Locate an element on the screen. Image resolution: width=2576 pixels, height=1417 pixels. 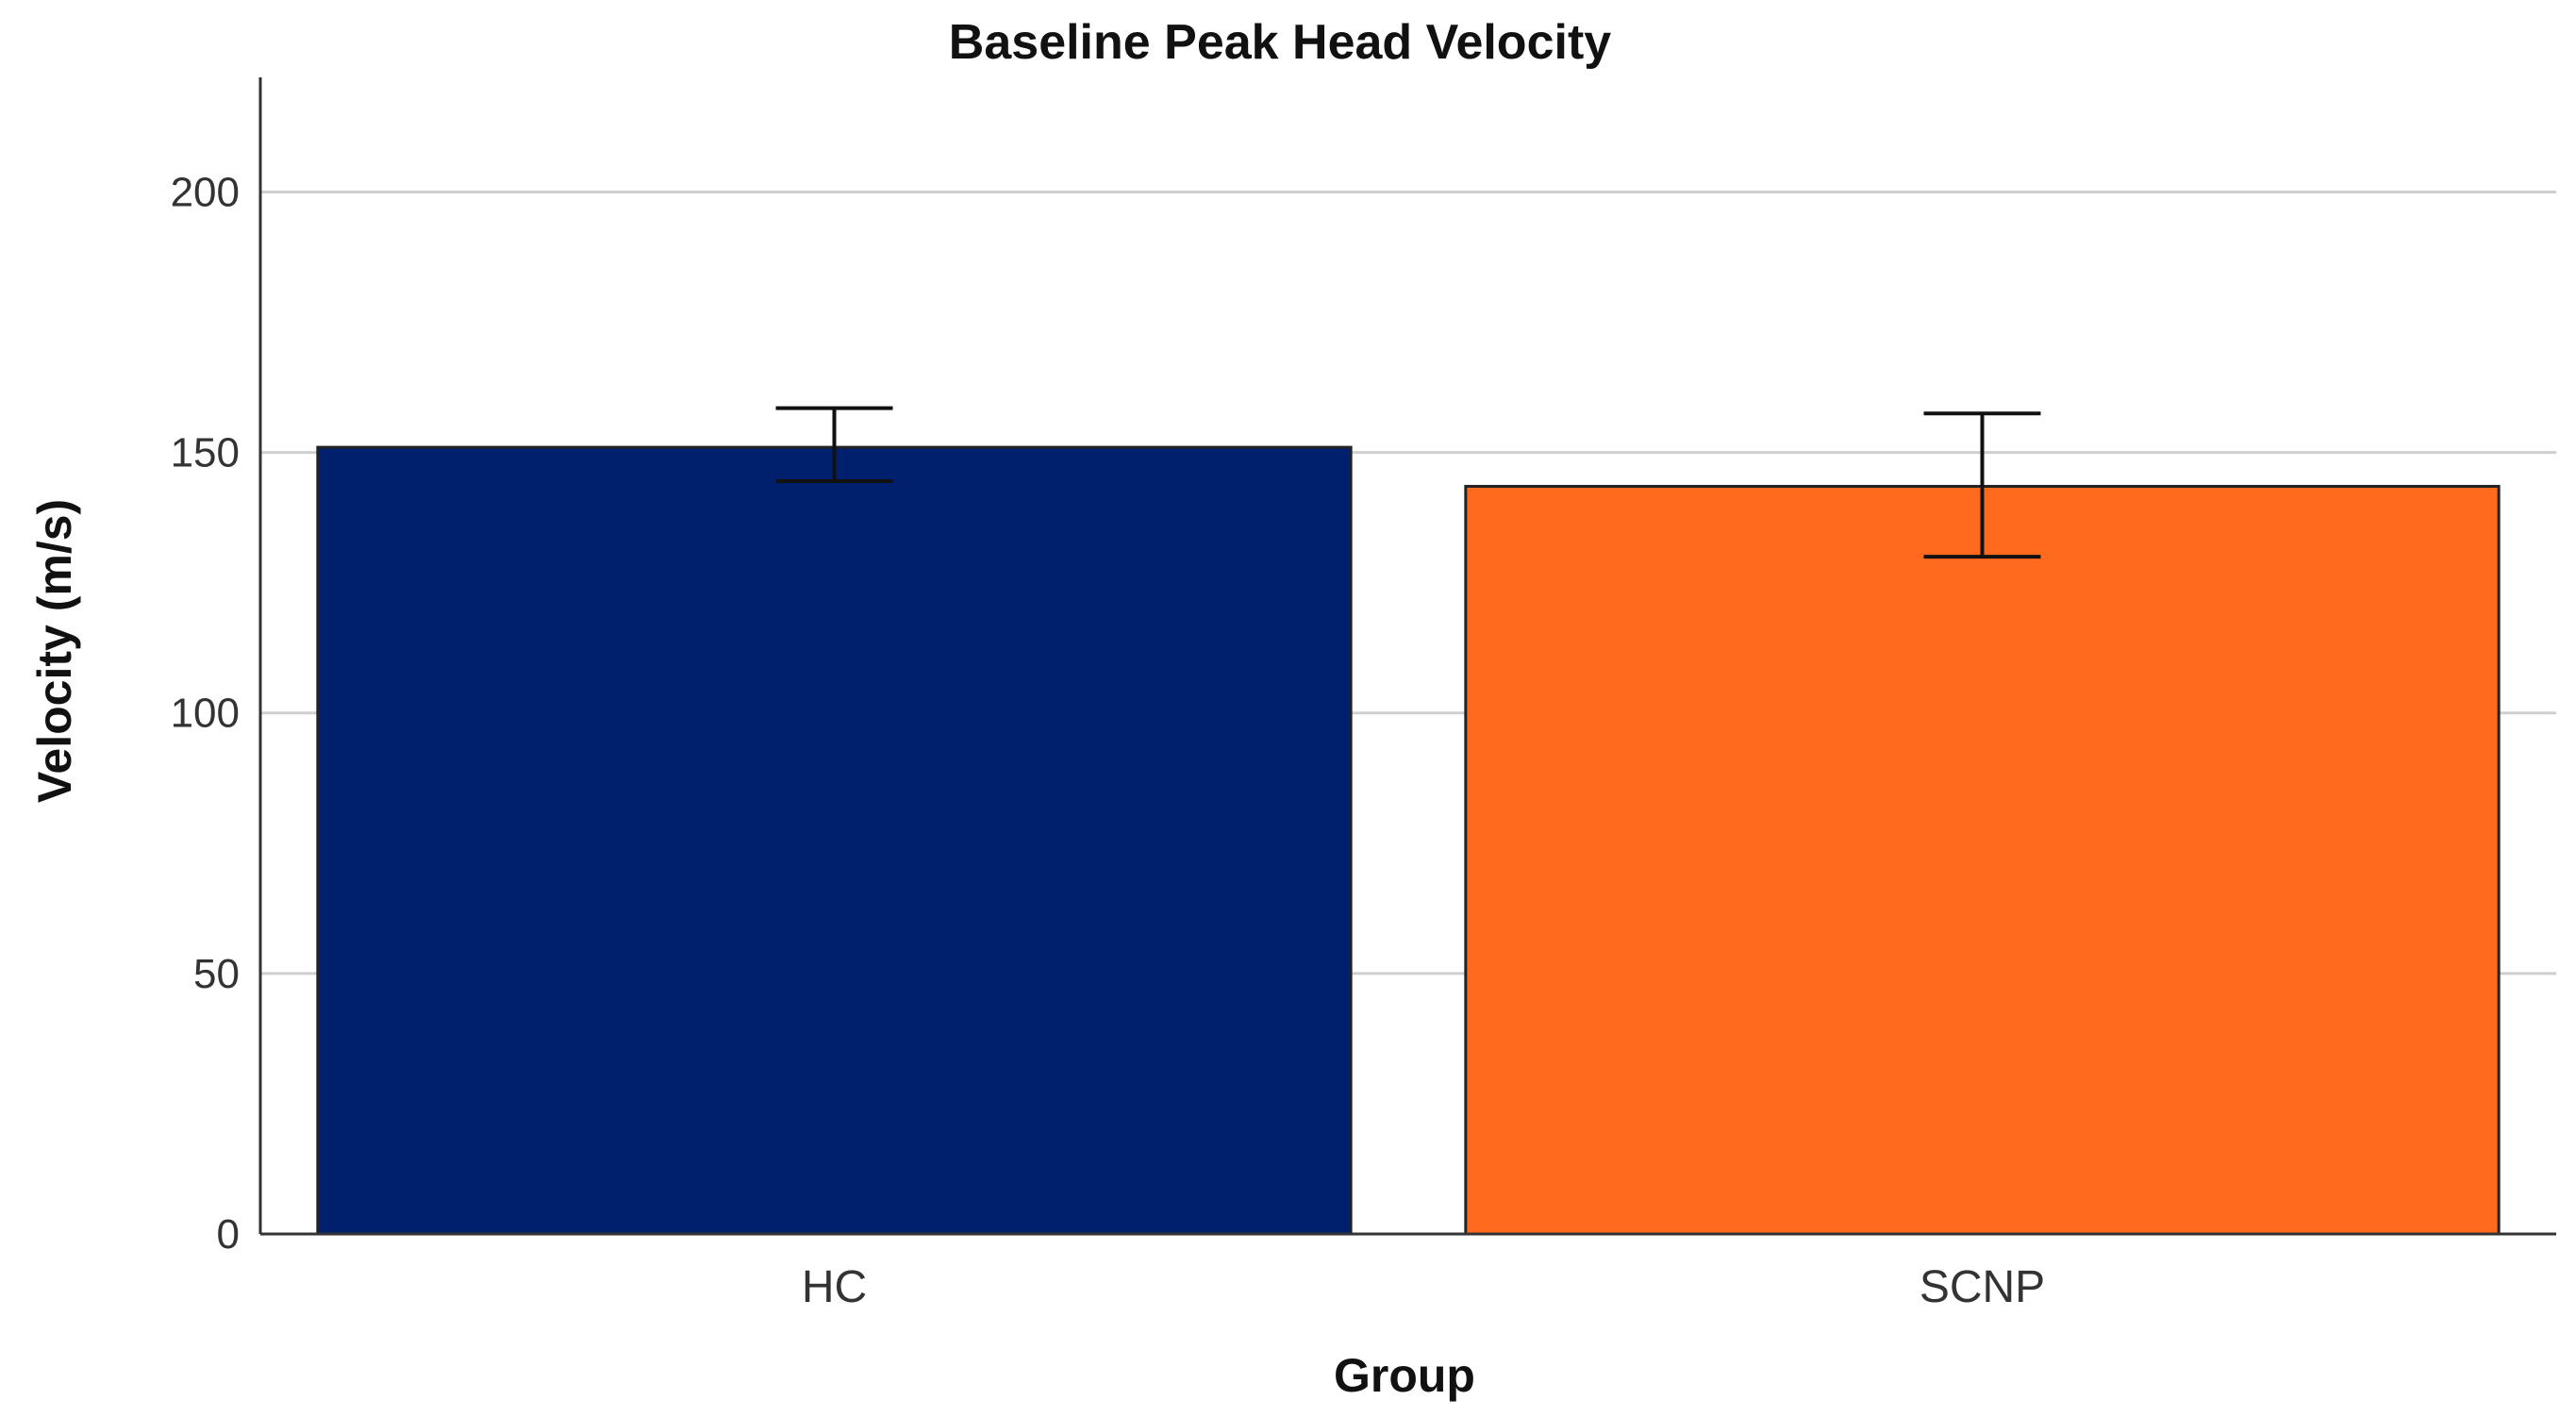
y-tick-label: 200 is located at coordinates (206, 192).